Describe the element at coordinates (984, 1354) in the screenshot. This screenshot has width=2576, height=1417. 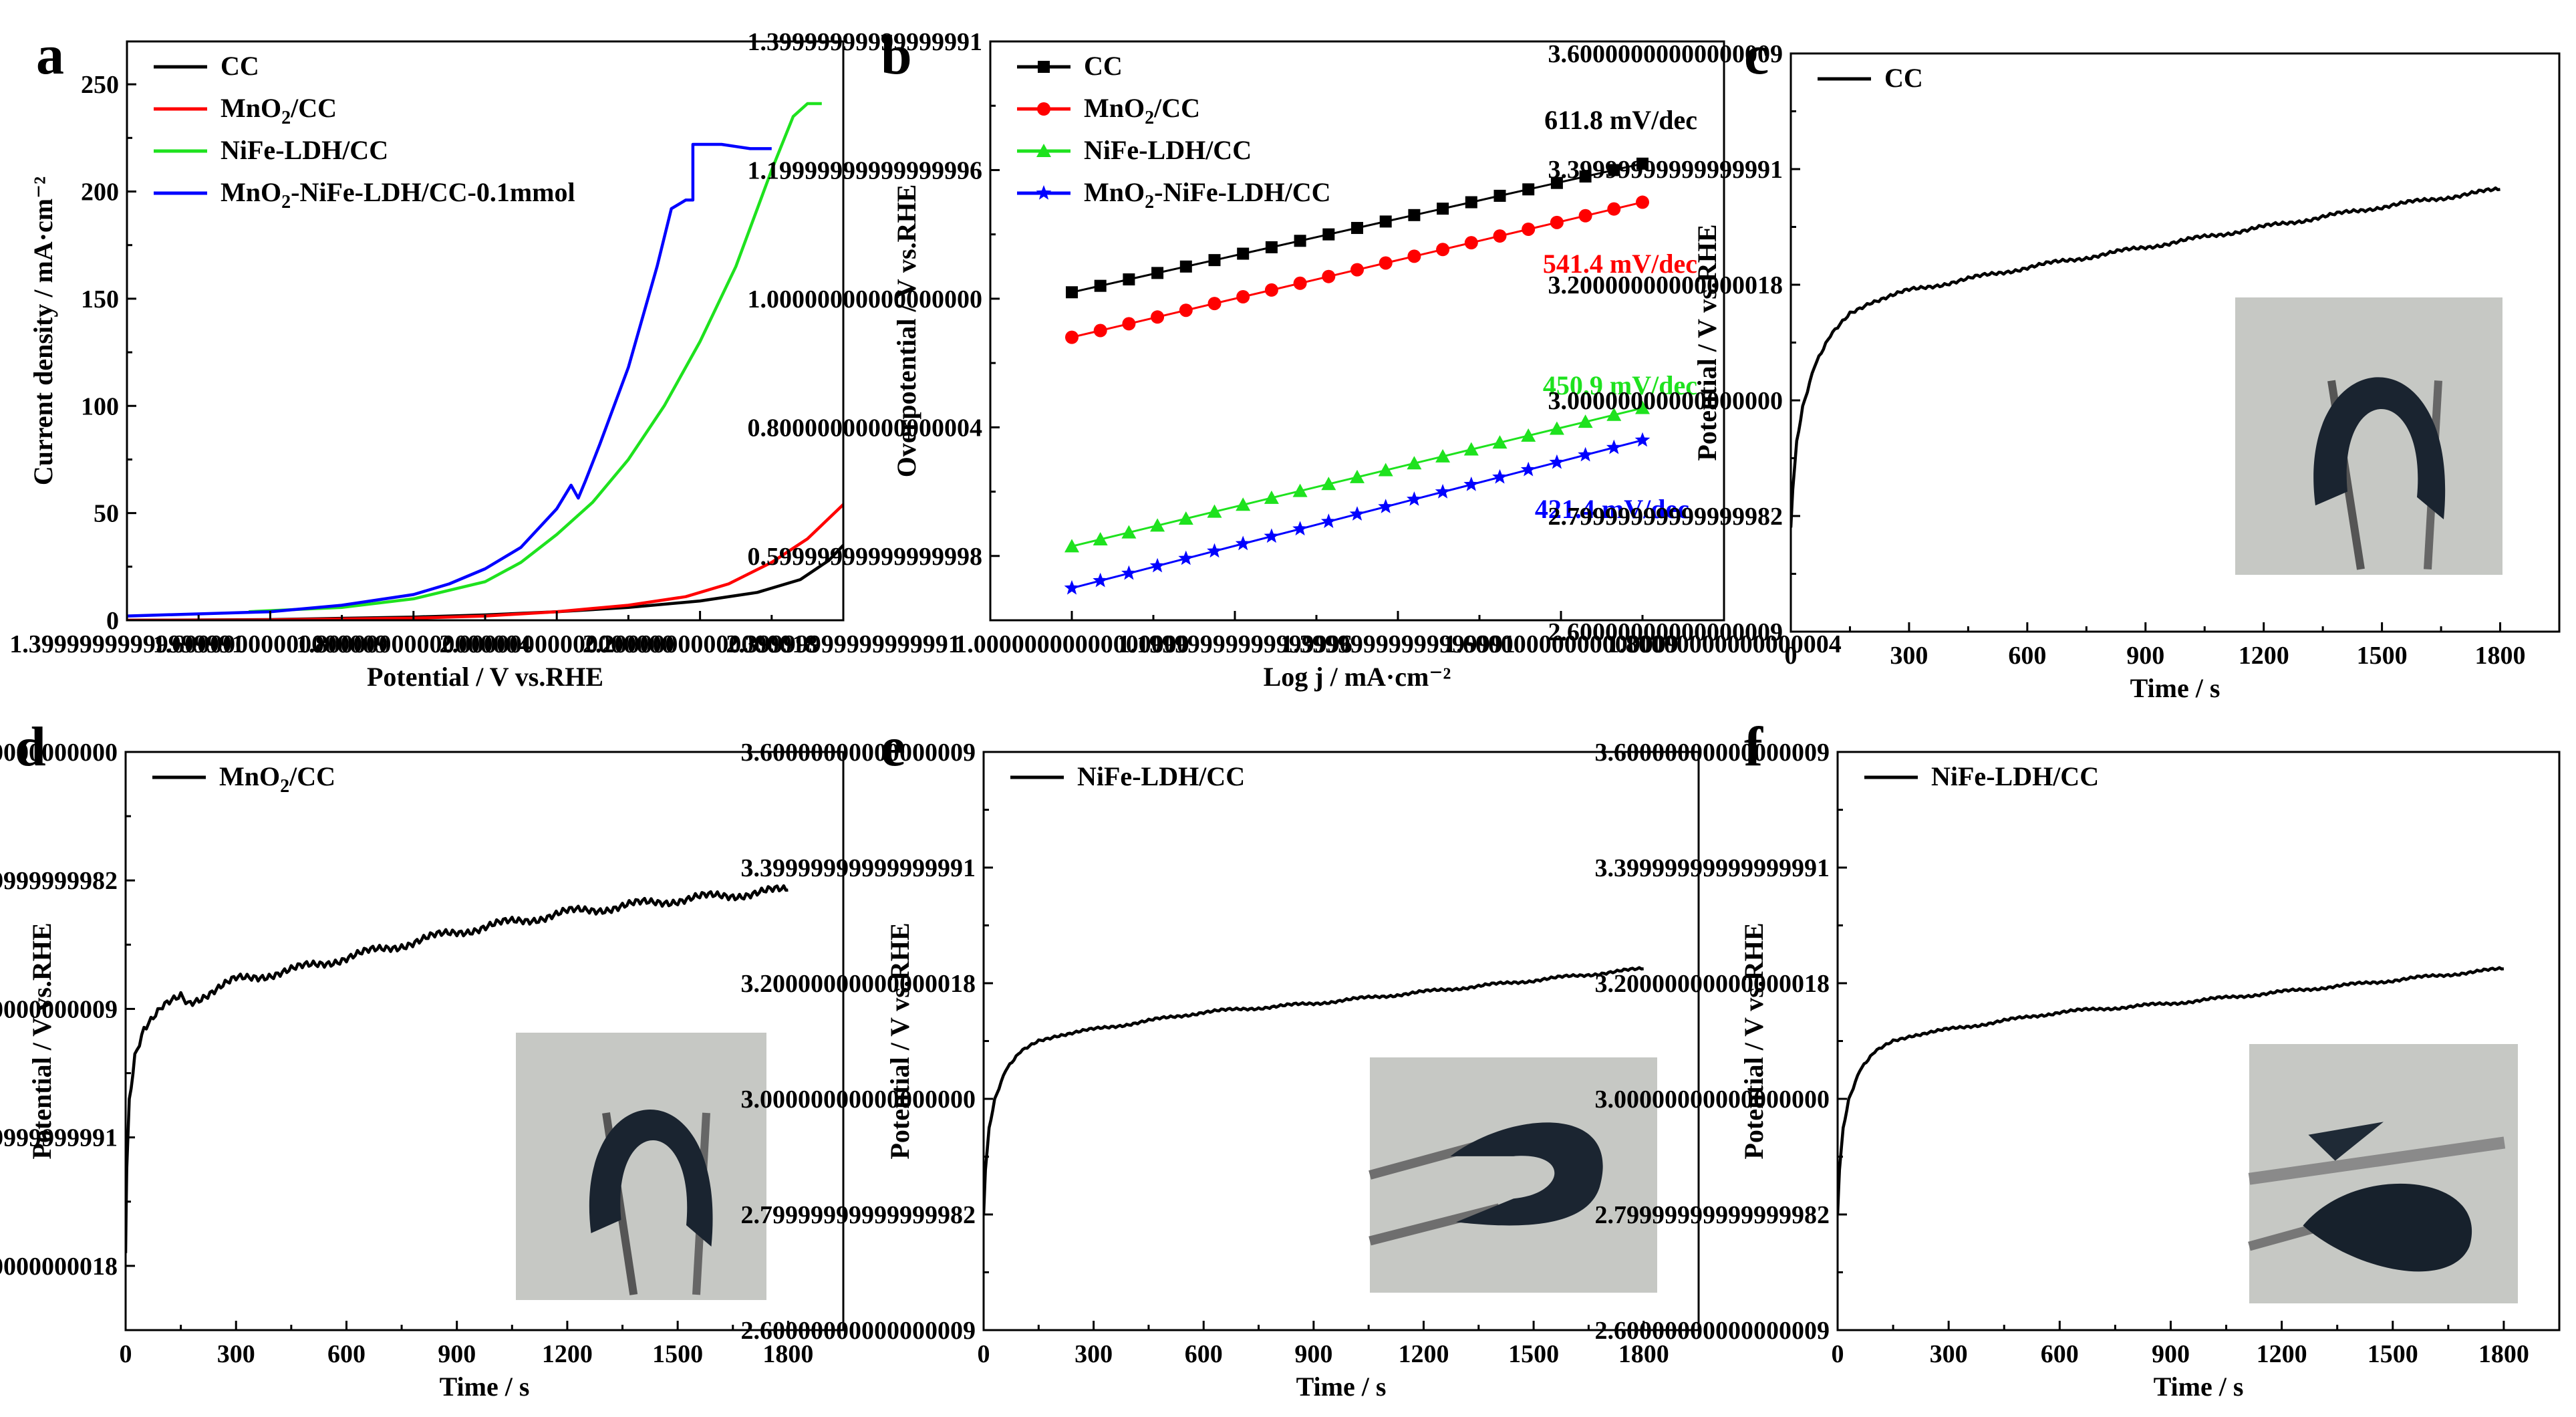
I see `x-tick-label: 0` at that location.